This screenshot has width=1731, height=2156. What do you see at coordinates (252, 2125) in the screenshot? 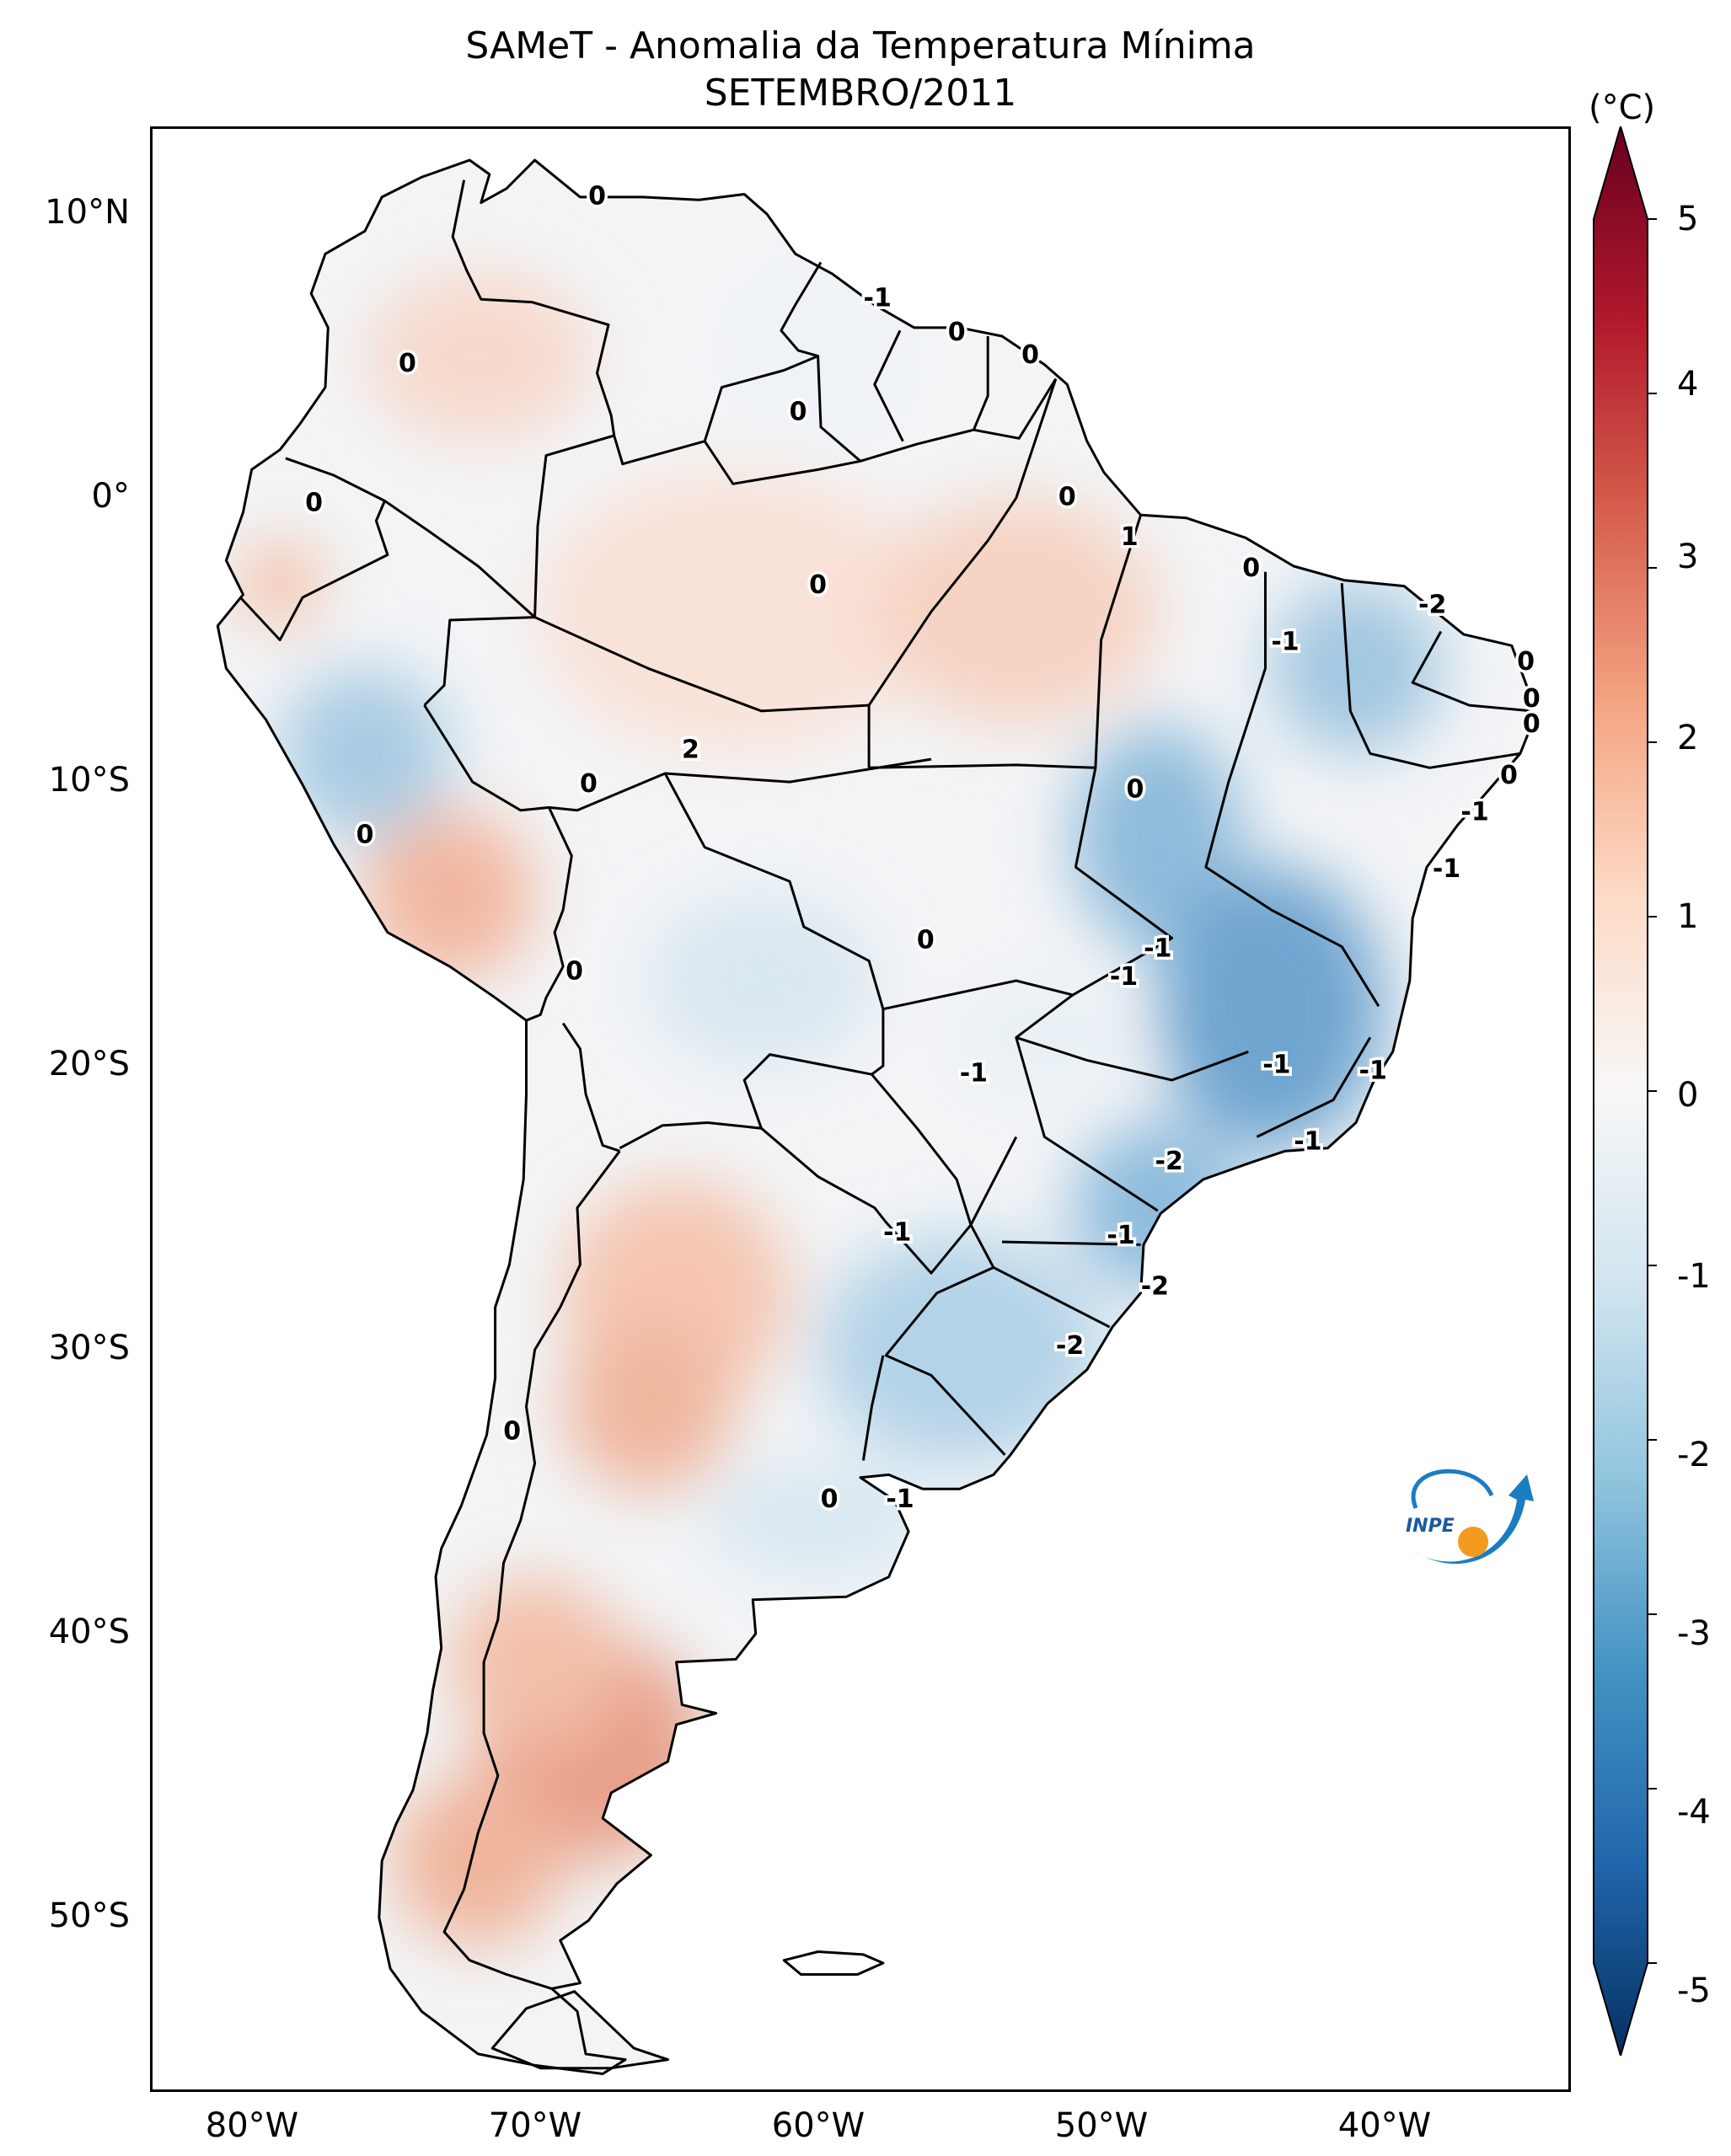
I see `lon-label-80w: 80°W` at bounding box center [252, 2125].